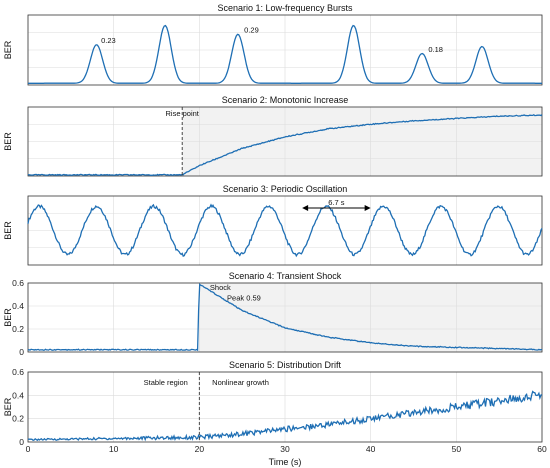 Image resolution: width=550 pixels, height=468 pixels. What do you see at coordinates (371, 449) in the screenshot?
I see `x-tick-label: 40` at bounding box center [371, 449].